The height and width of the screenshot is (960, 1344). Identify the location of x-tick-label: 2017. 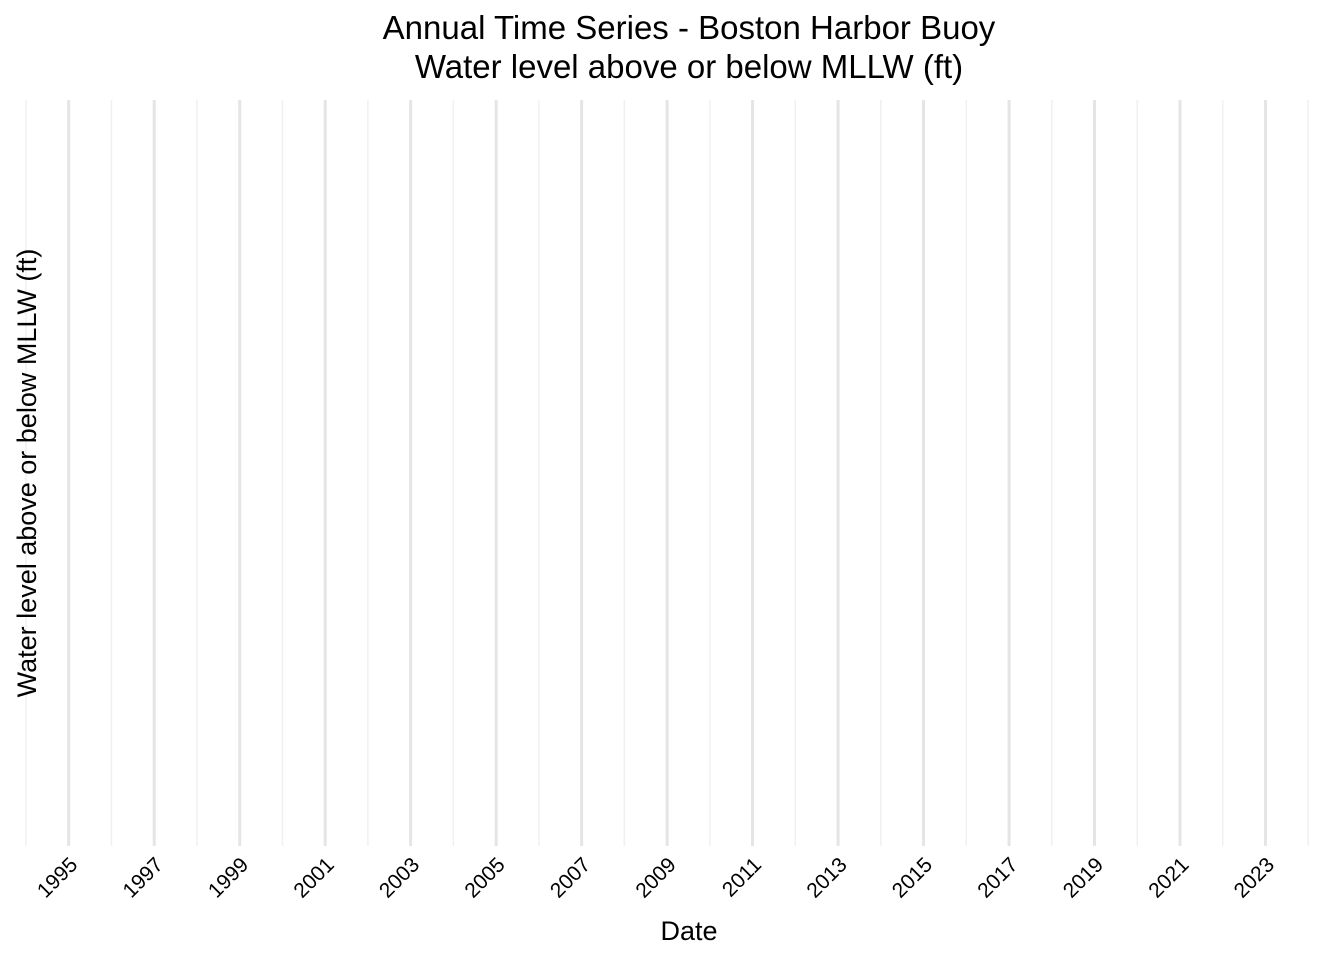
(997, 877).